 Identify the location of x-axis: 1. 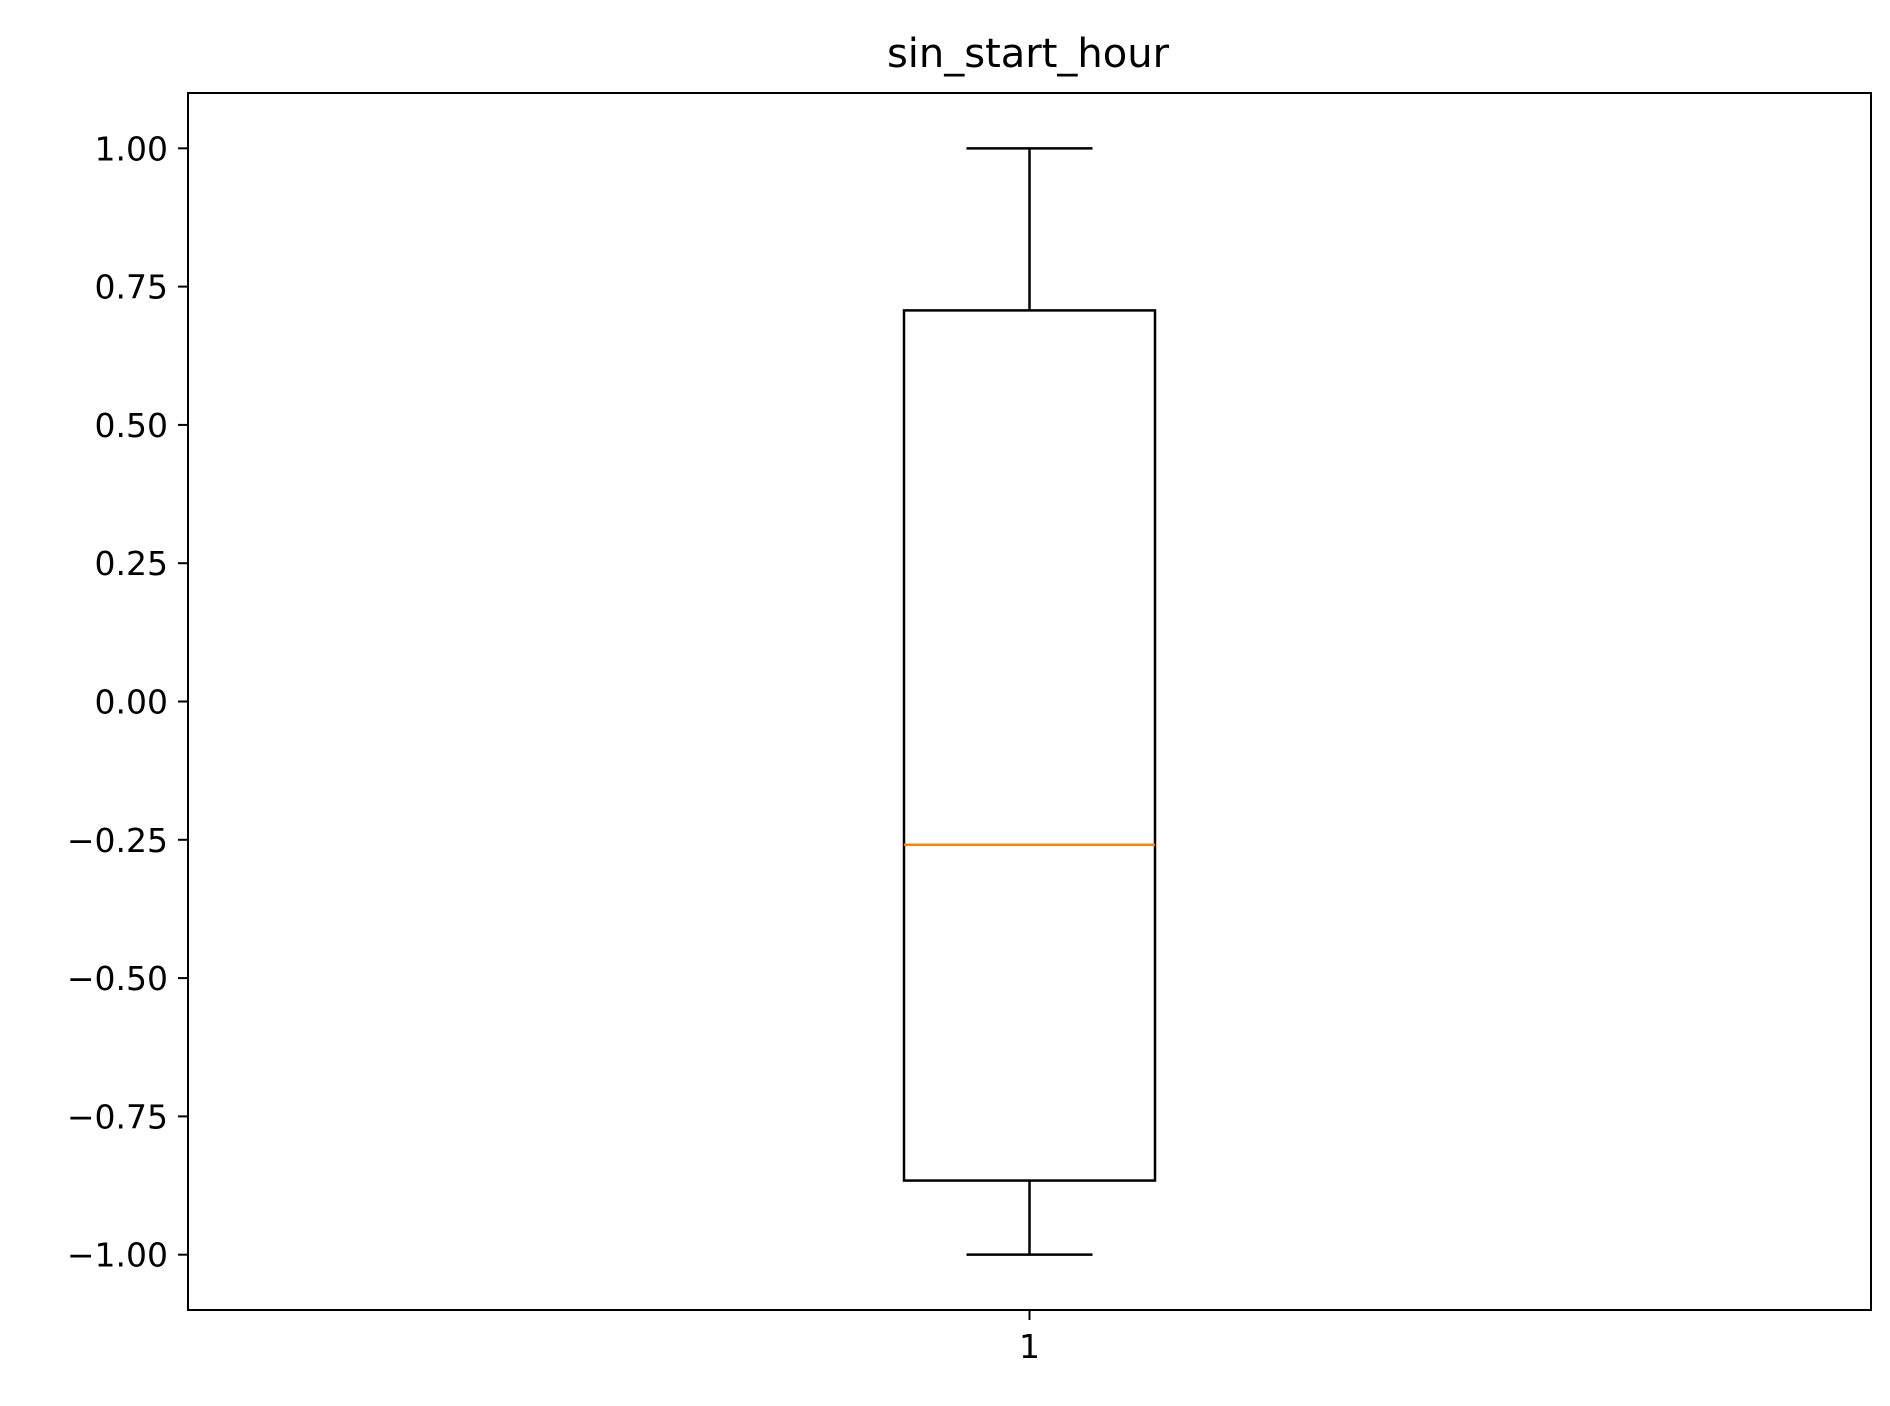
(1029, 1338).